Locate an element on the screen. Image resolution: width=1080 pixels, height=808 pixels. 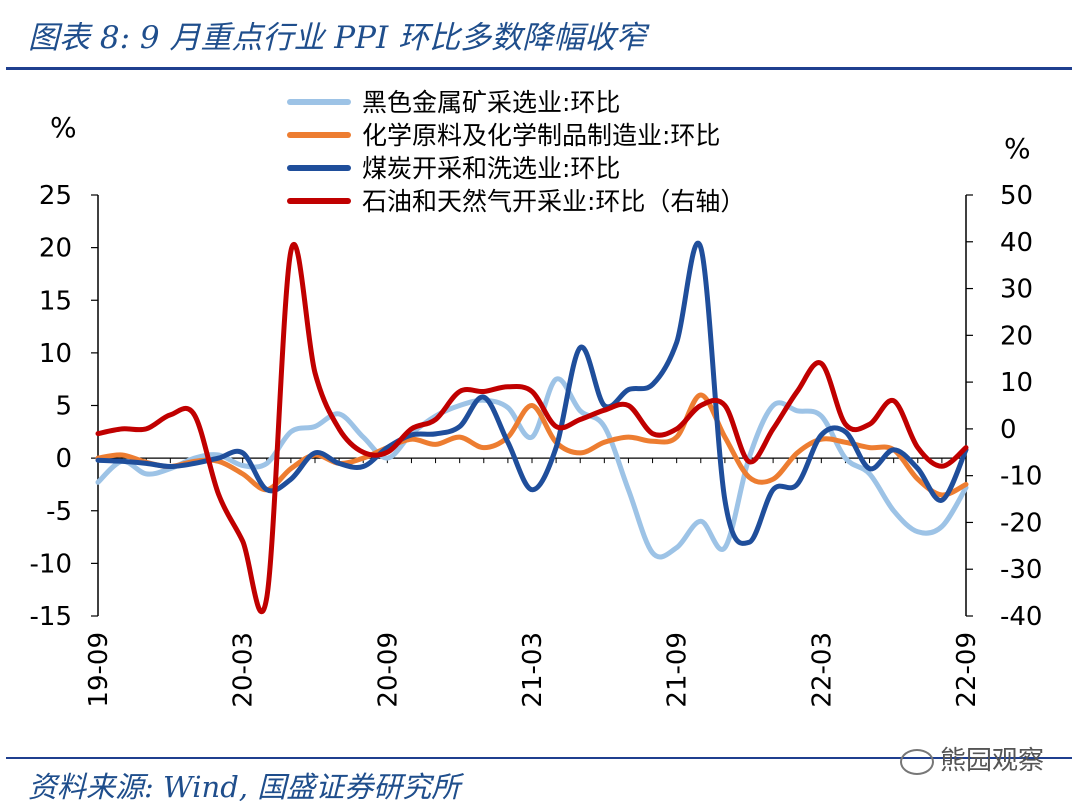
y-tick-label-right: -30 is located at coordinates (1021, 570).